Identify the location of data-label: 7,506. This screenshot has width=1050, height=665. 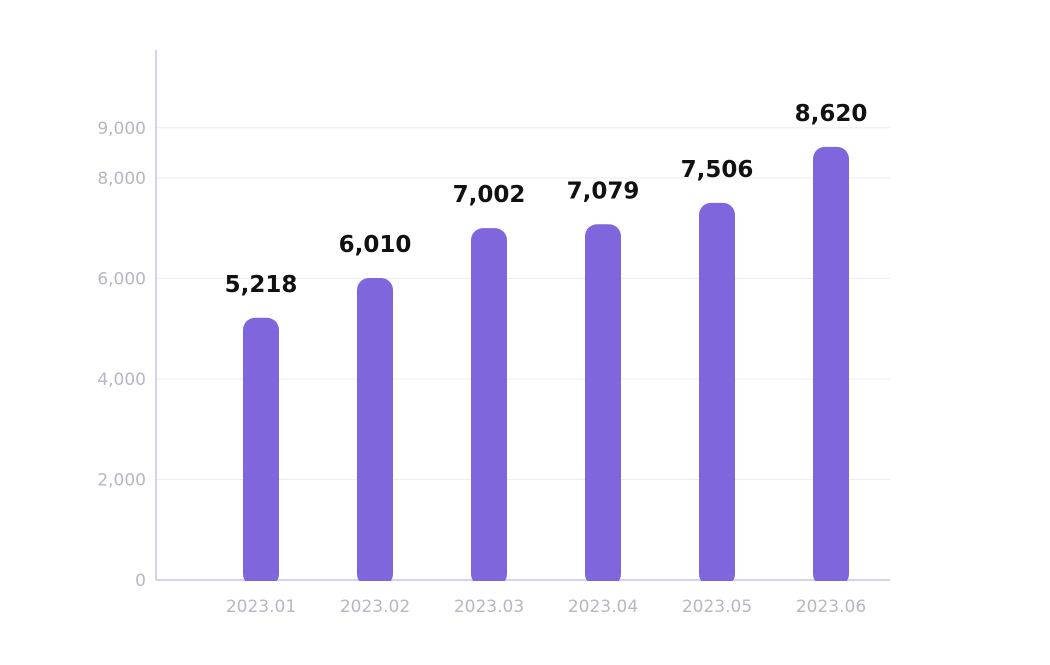
(717, 170).